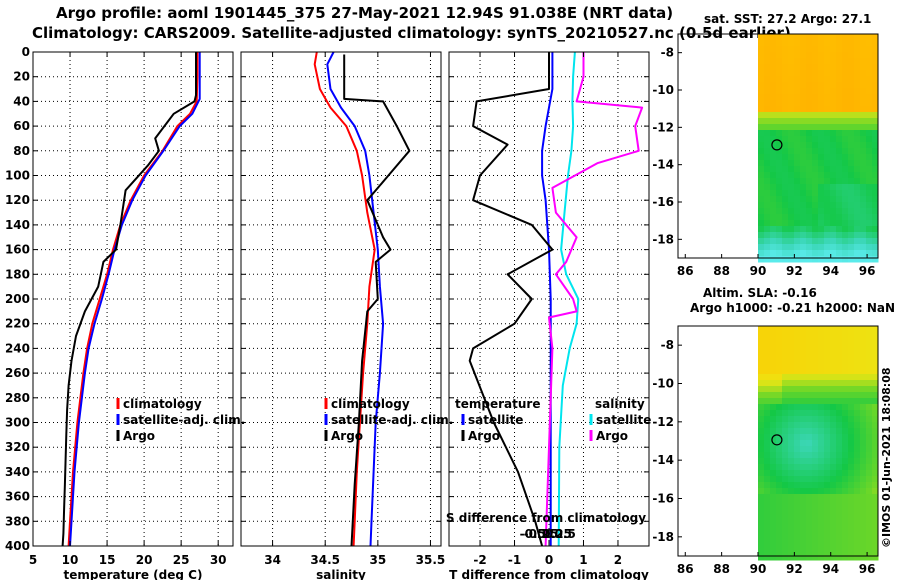 This screenshot has height=580, width=900. What do you see at coordinates (181, 560) in the screenshot?
I see `temperature-x-tick-label: 25` at bounding box center [181, 560].